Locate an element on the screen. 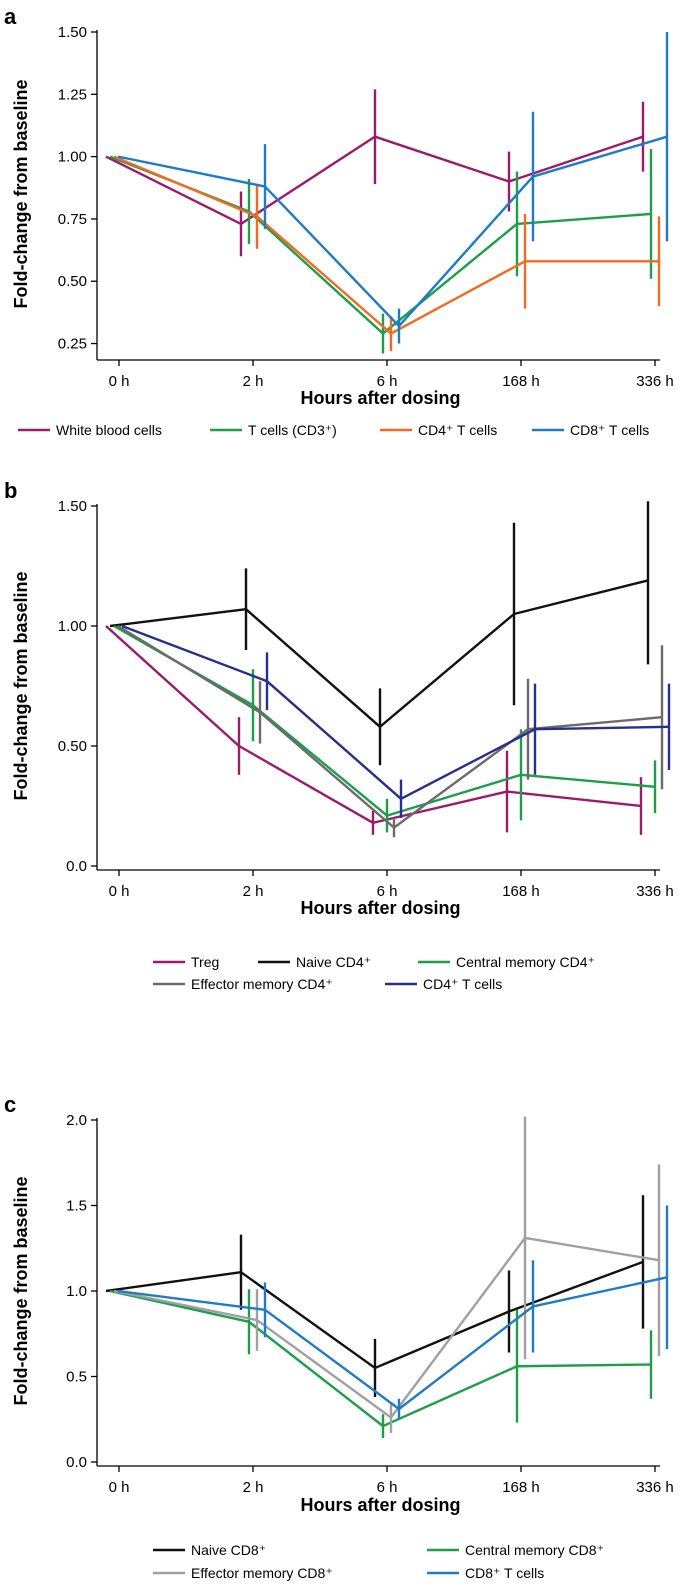  legend-item: Naive CD4⁺ is located at coordinates (314, 962).